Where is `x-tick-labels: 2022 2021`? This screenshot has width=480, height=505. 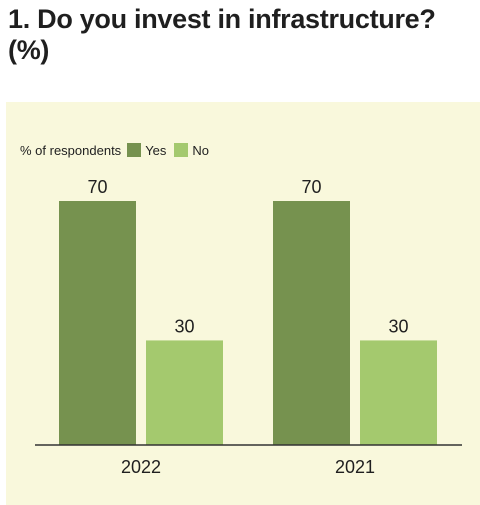
x-tick-labels: 2022 2021 is located at coordinates (248, 467).